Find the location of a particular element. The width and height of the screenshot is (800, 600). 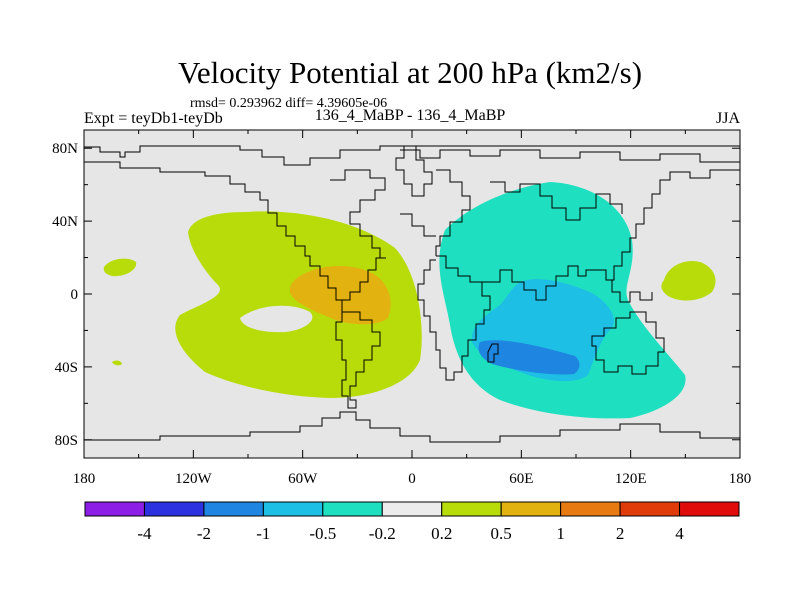

coastline-north-atlantic is located at coordinates (358, 214).